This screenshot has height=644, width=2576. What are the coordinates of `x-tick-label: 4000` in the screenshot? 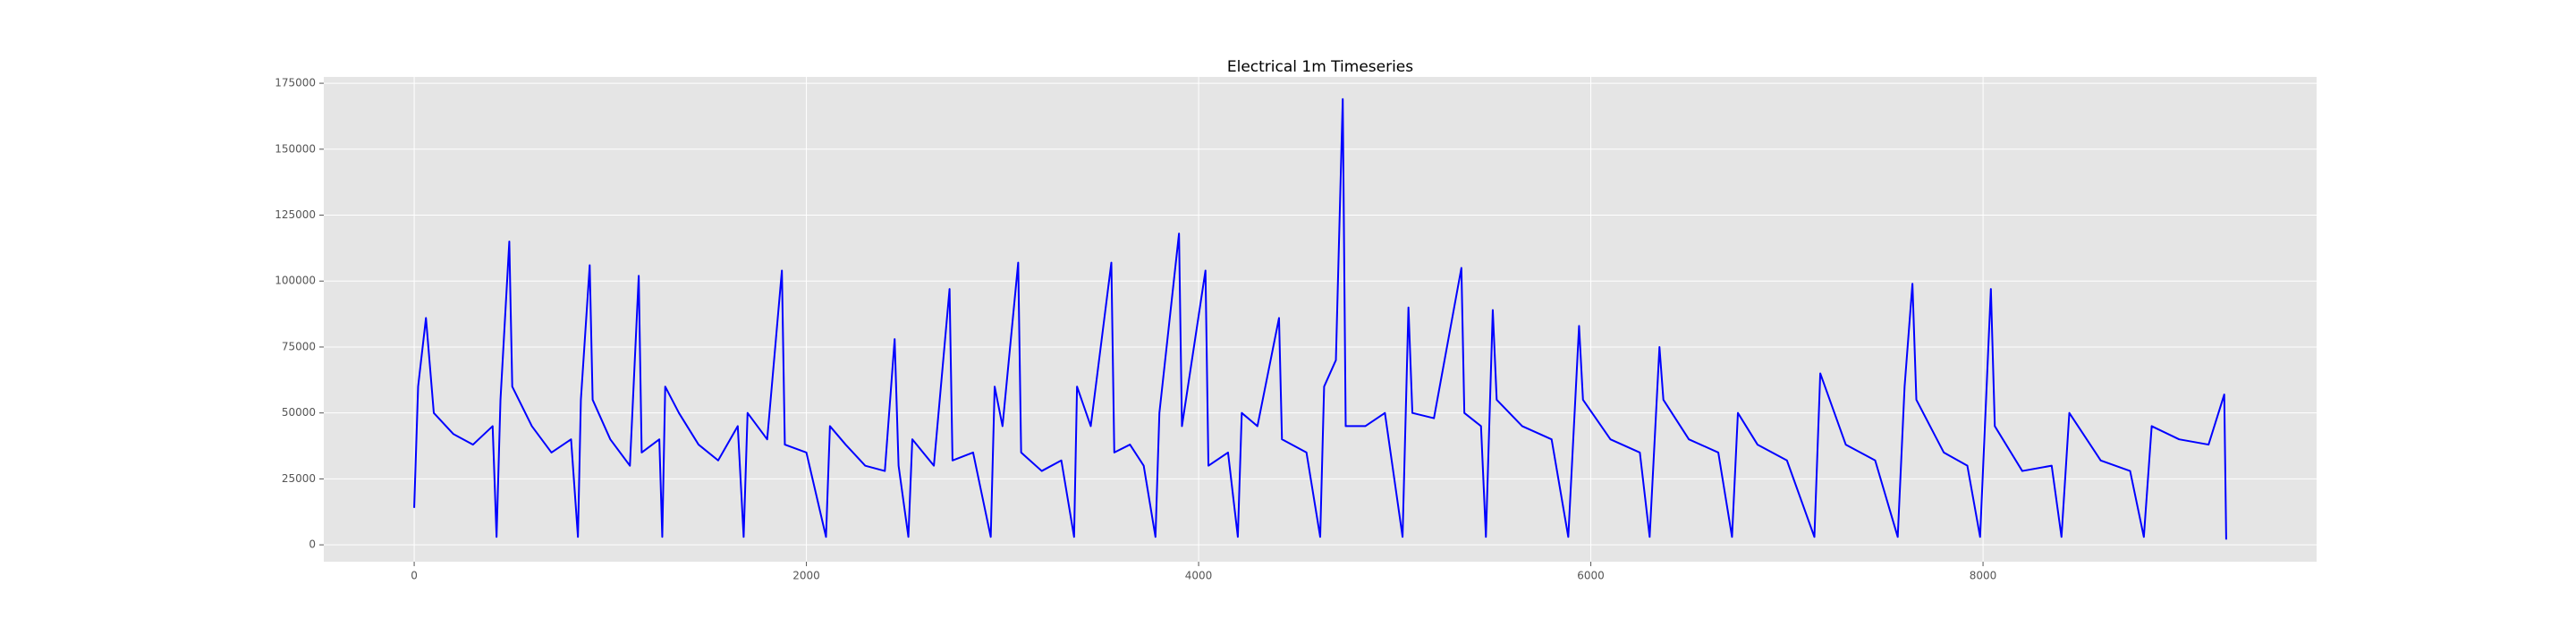 It's located at (1199, 576).